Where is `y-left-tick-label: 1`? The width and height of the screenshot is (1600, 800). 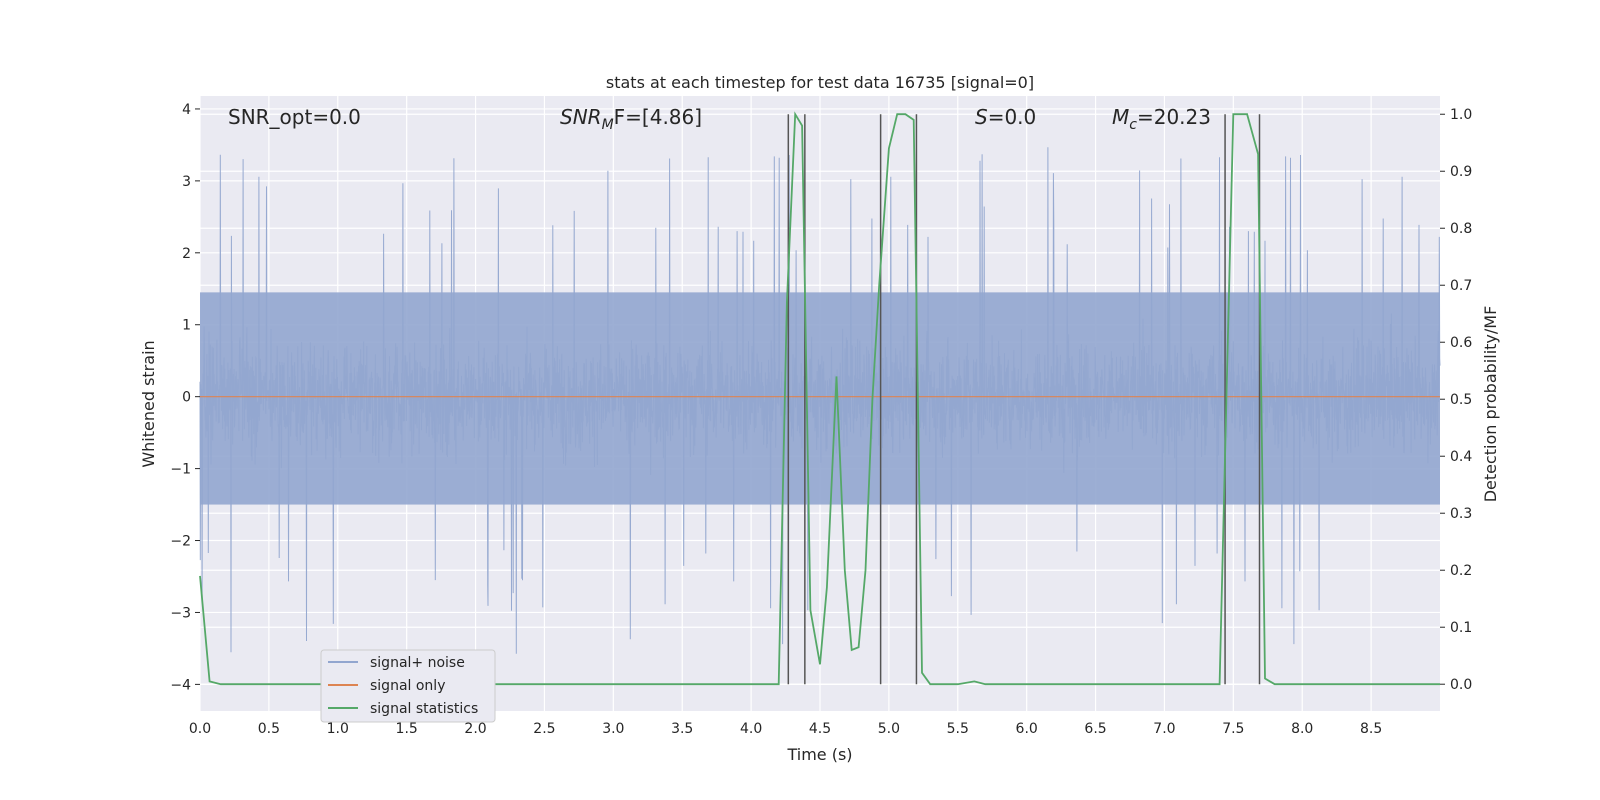 y-left-tick-label: 1 is located at coordinates (186, 326).